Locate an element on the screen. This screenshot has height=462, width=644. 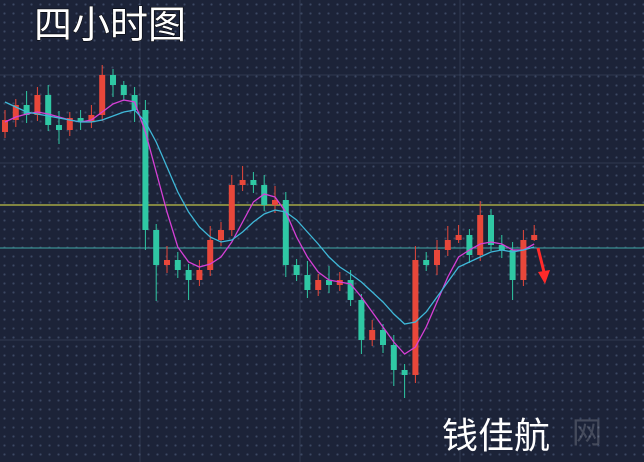
arrow is located at coordinates (541, 260).